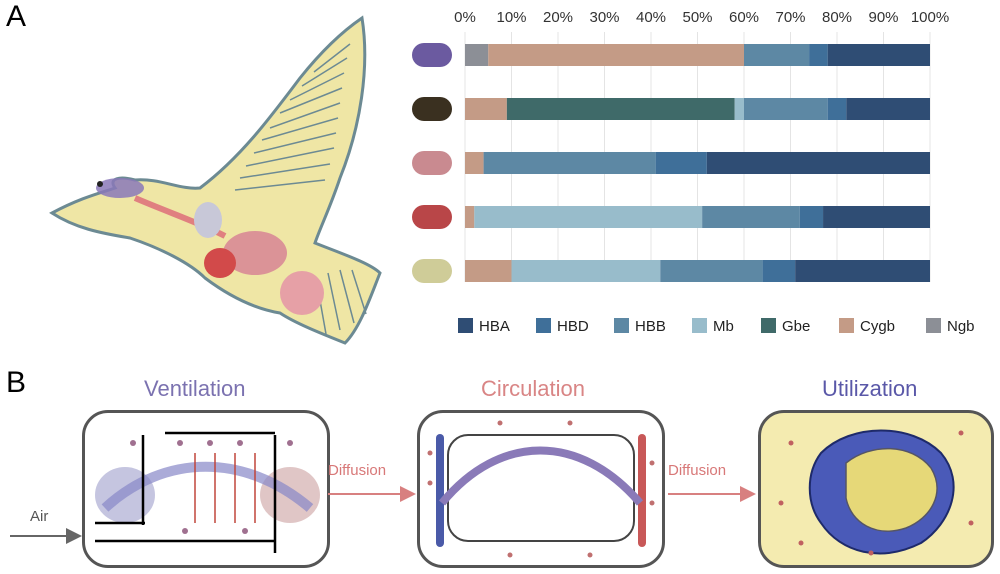 The width and height of the screenshot is (1000, 574). Describe the element at coordinates (541, 489) in the screenshot. I see `circulation-box` at that location.